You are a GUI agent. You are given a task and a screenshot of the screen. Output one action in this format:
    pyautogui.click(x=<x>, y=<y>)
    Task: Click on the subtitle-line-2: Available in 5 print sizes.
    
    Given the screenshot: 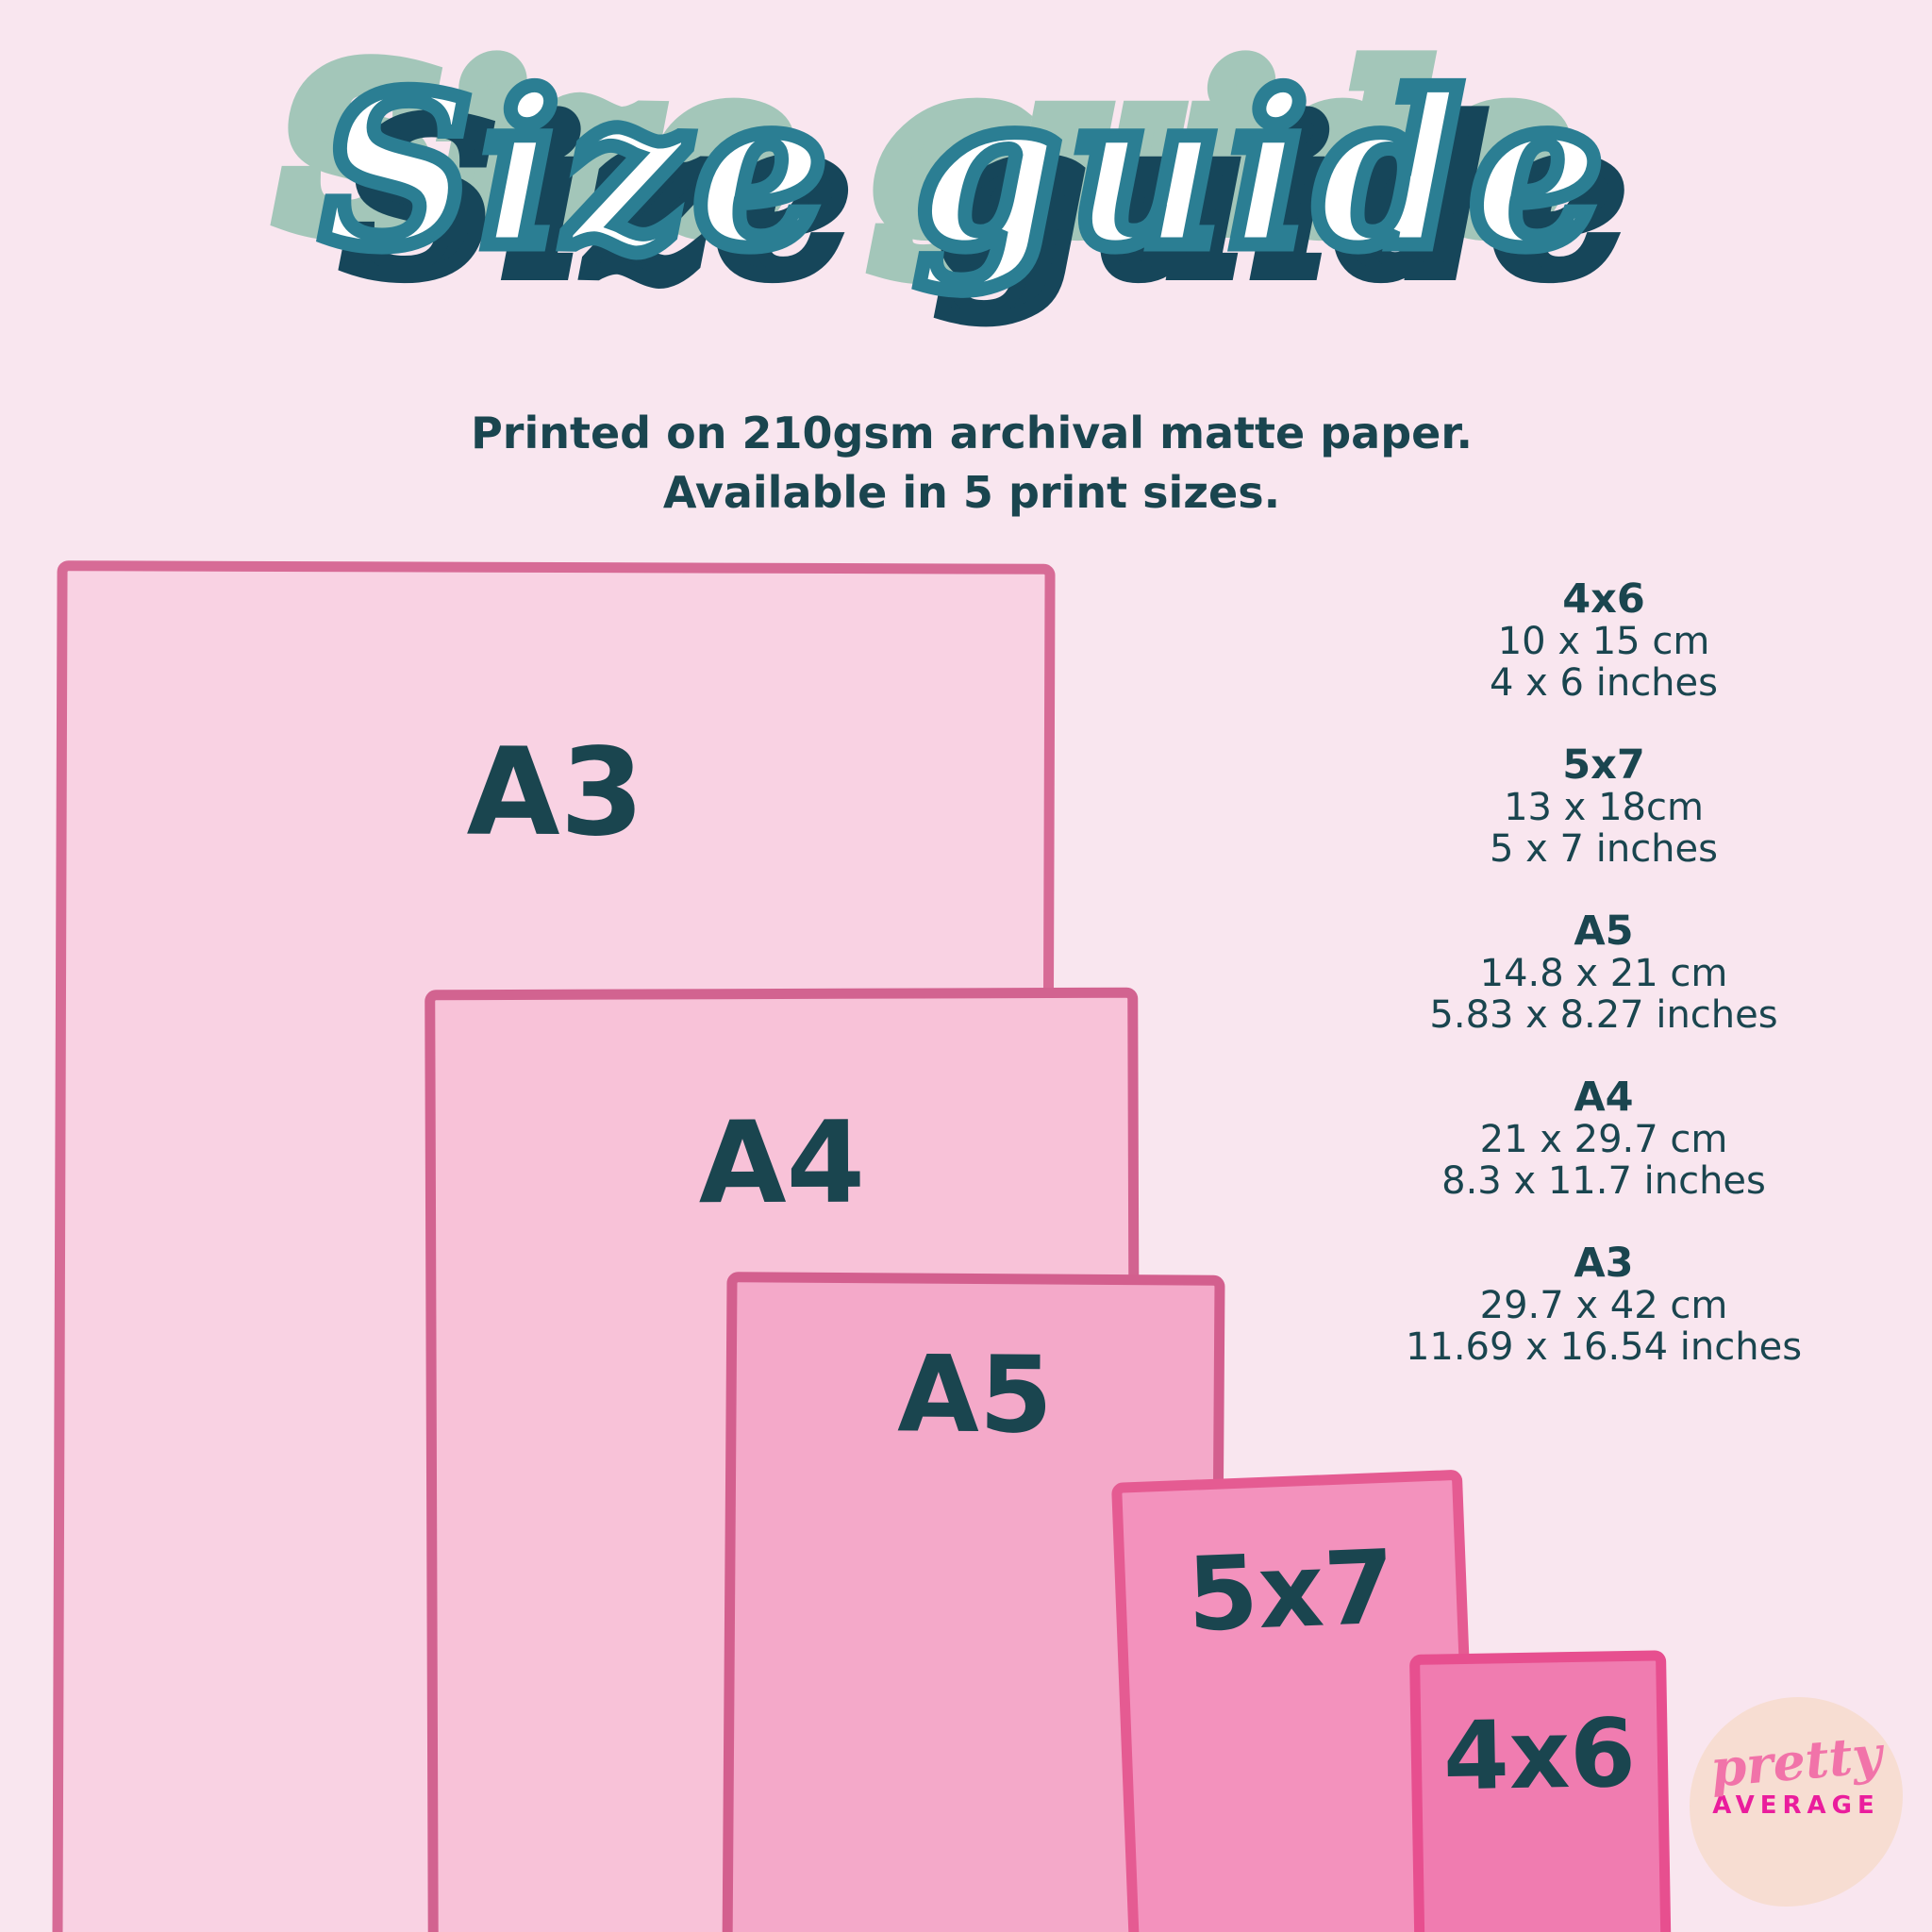 What is the action you would take?
    pyautogui.click(x=971, y=492)
    